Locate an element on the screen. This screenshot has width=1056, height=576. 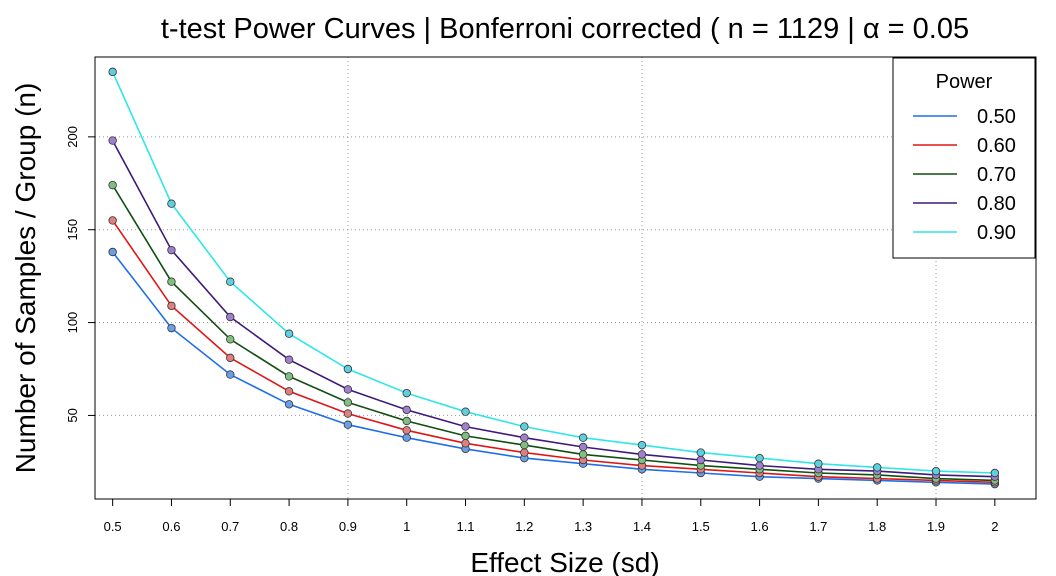
legend-title: Power is located at coordinates (964, 82).